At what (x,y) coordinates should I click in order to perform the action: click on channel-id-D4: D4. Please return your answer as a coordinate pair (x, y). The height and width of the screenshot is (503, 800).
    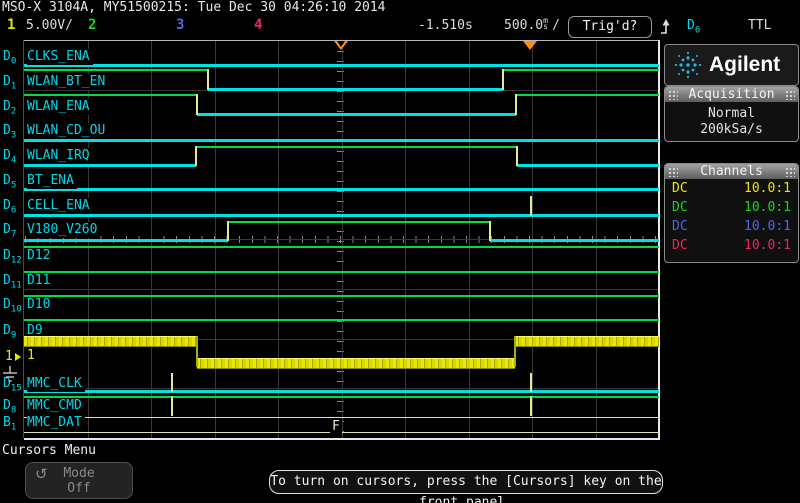
    Looking at the image, I should click on (10, 157).